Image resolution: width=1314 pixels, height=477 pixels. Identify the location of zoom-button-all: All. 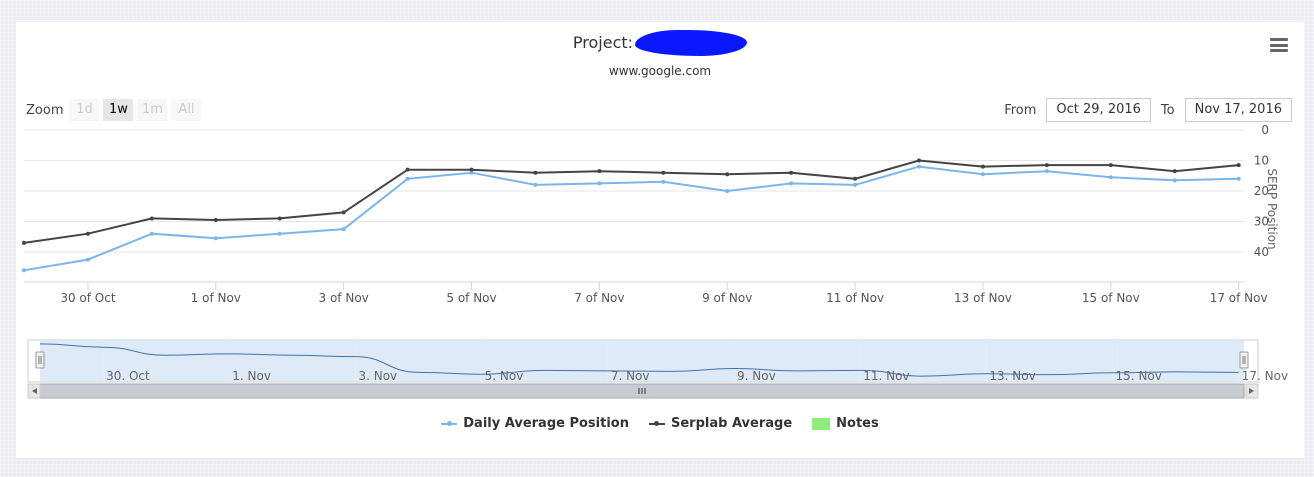
(186, 110).